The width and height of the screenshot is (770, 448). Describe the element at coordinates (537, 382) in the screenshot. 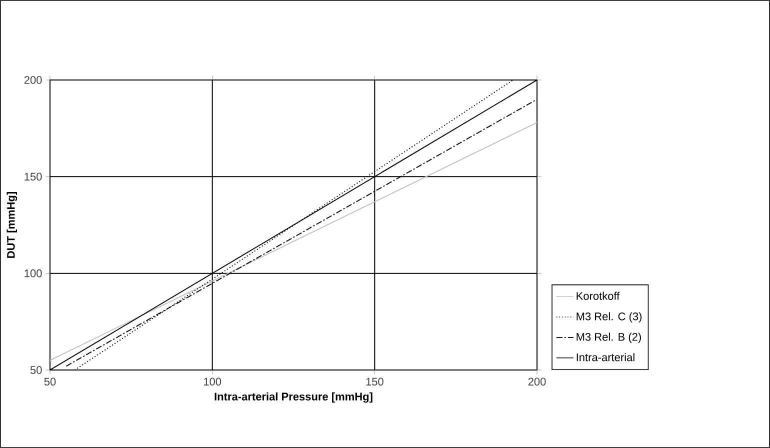

I see `x-tick-label: 200` at that location.